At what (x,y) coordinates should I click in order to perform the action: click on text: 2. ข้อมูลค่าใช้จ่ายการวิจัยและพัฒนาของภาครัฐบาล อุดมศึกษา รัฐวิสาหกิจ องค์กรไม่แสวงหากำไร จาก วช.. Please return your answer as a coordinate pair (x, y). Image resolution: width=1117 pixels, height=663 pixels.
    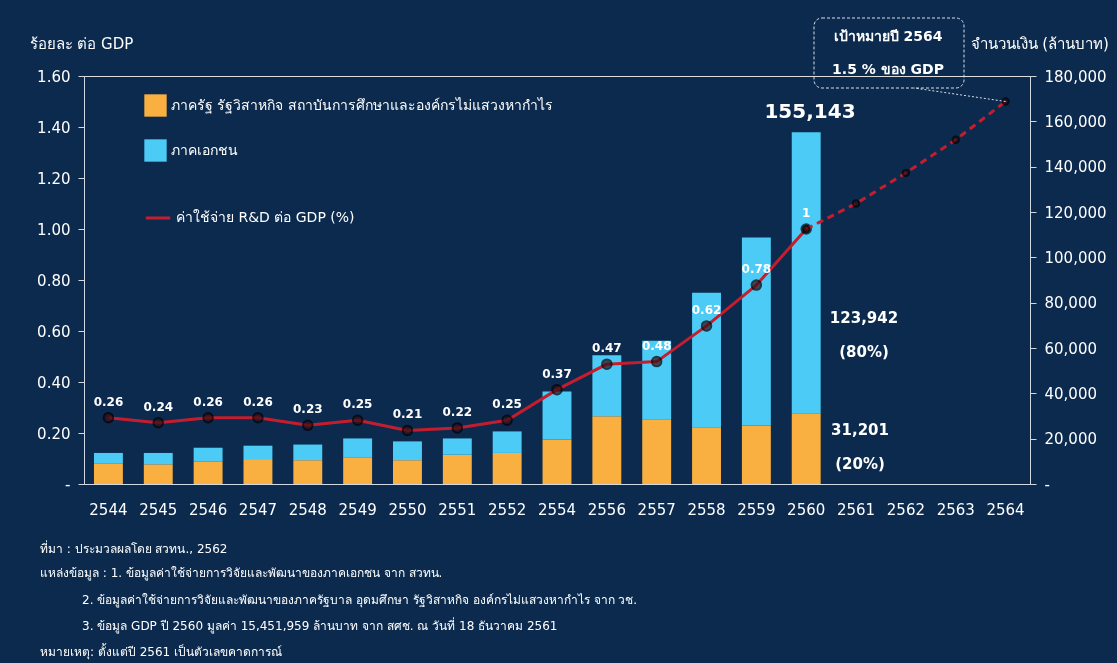
    Looking at the image, I should click on (360, 600).